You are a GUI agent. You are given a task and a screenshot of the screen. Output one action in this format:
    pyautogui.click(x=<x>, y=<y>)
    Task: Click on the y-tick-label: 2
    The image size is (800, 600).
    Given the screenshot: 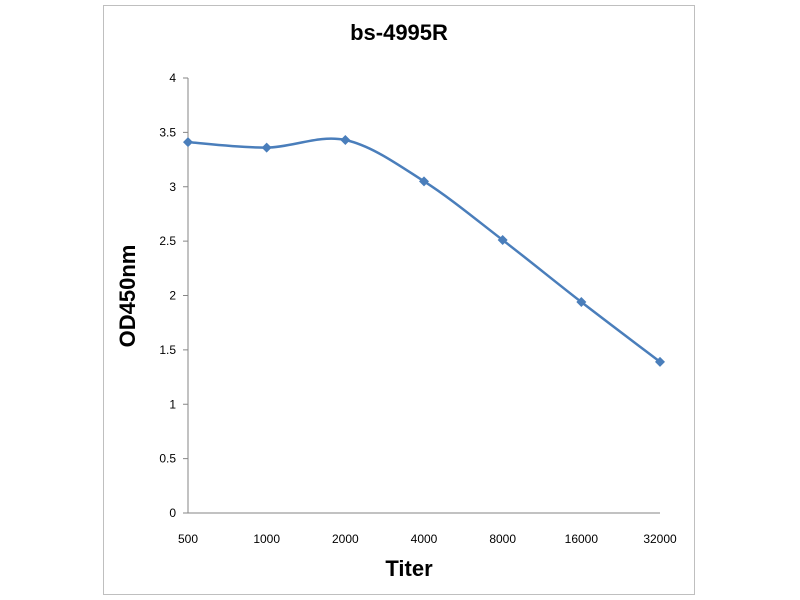 What is the action you would take?
    pyautogui.click(x=172, y=296)
    